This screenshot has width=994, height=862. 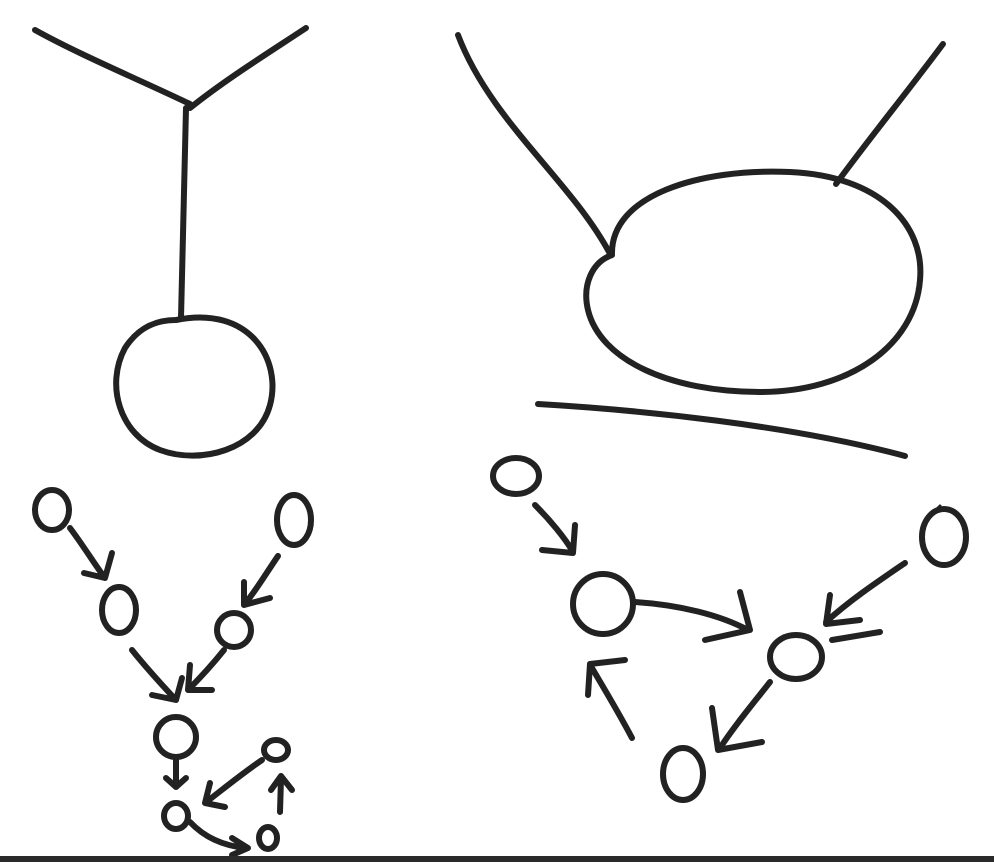 What do you see at coordinates (91, 553) in the screenshot?
I see `left-graph-edge-a-c` at bounding box center [91, 553].